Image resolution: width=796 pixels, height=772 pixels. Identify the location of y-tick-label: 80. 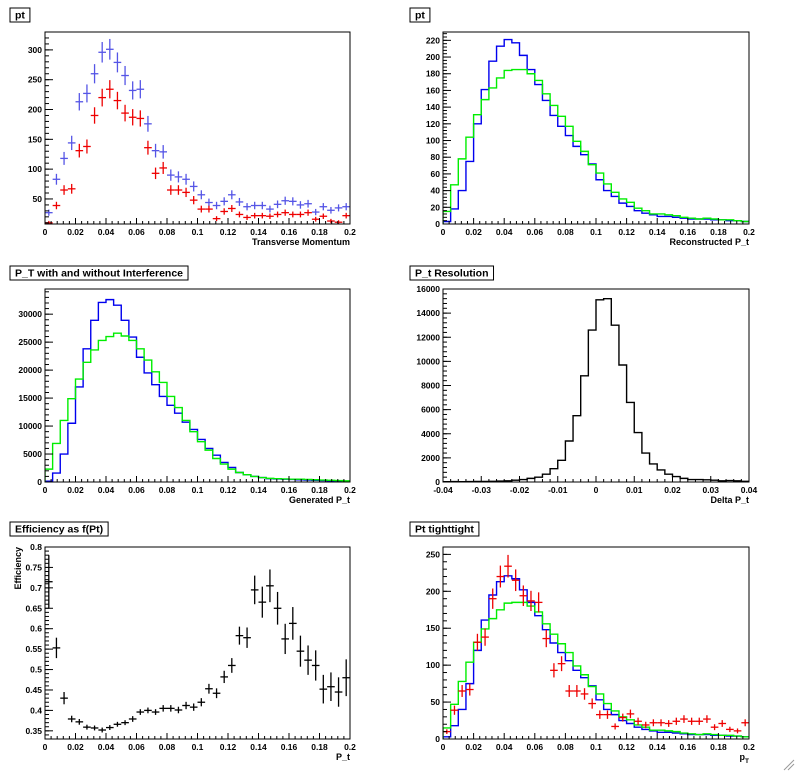
(436, 157).